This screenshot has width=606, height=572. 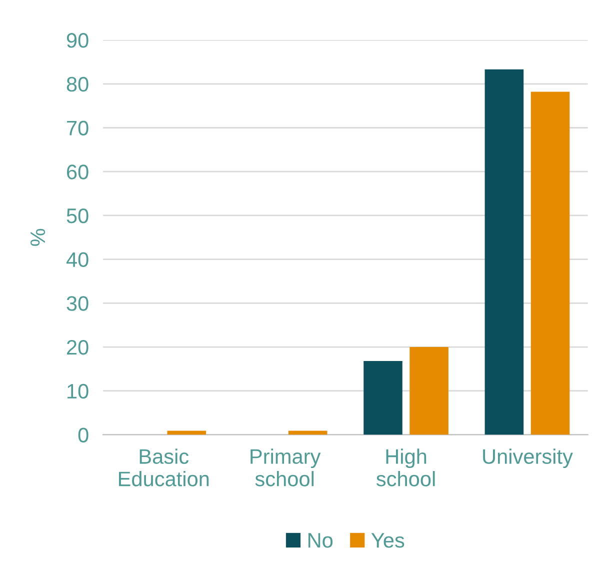 I want to click on y-tick-label: 80, so click(x=77, y=84).